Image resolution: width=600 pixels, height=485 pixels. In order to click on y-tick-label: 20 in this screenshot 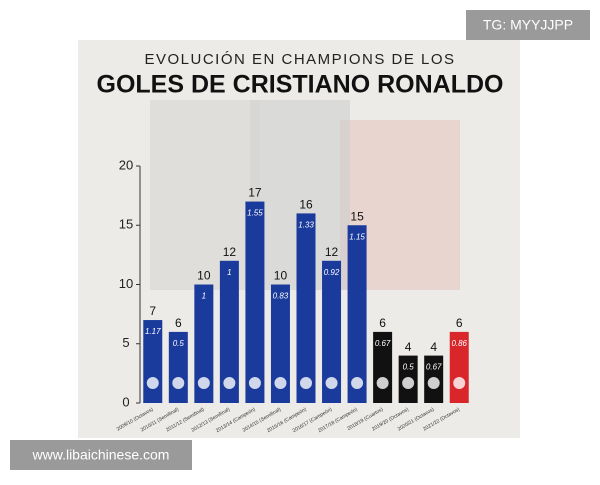, I will do `click(126, 164)`.